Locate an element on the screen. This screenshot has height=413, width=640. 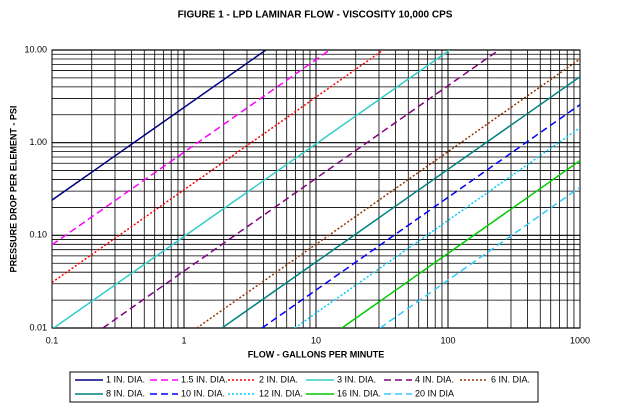
legend-label: 8 IN. DIA. is located at coordinates (125, 393).